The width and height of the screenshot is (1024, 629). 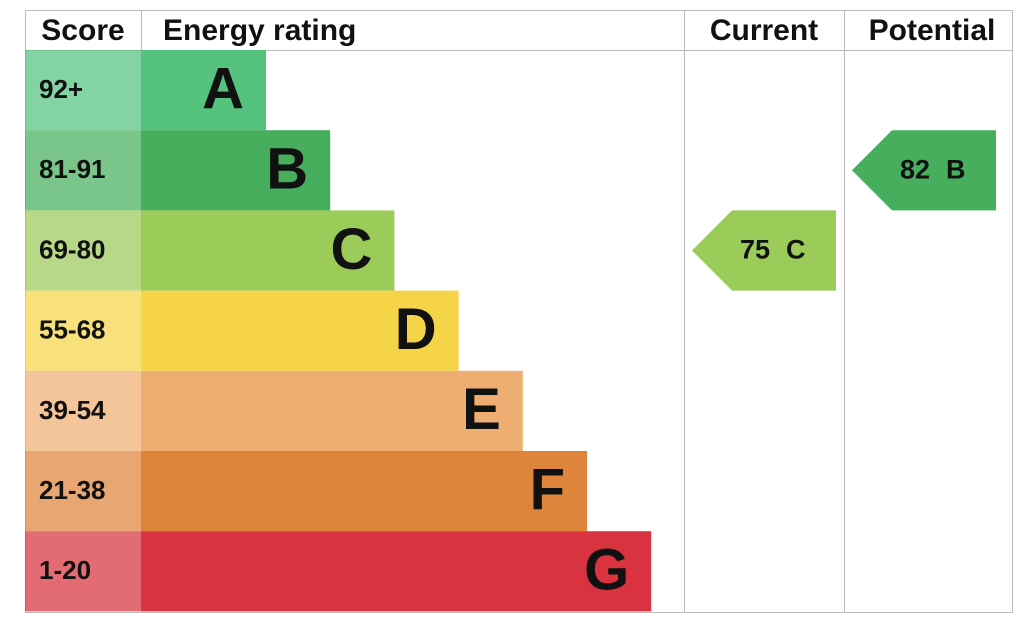 I want to click on rating-letter: E, so click(x=481, y=409).